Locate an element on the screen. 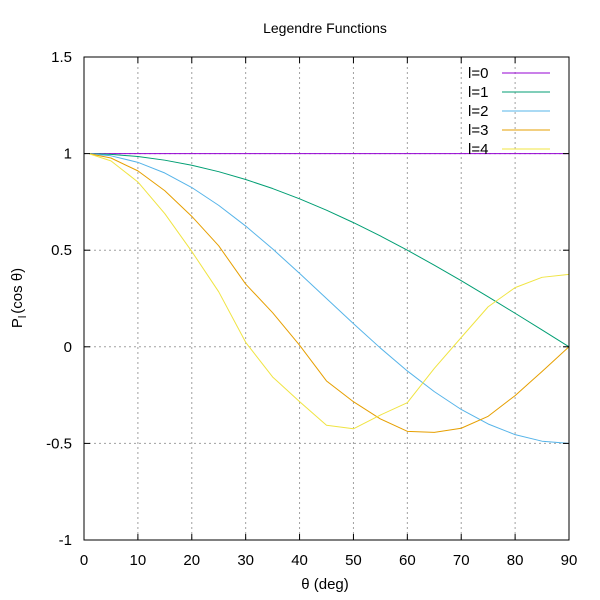 This screenshot has height=600, width=600. x-tick-label: 70 is located at coordinates (461, 560).